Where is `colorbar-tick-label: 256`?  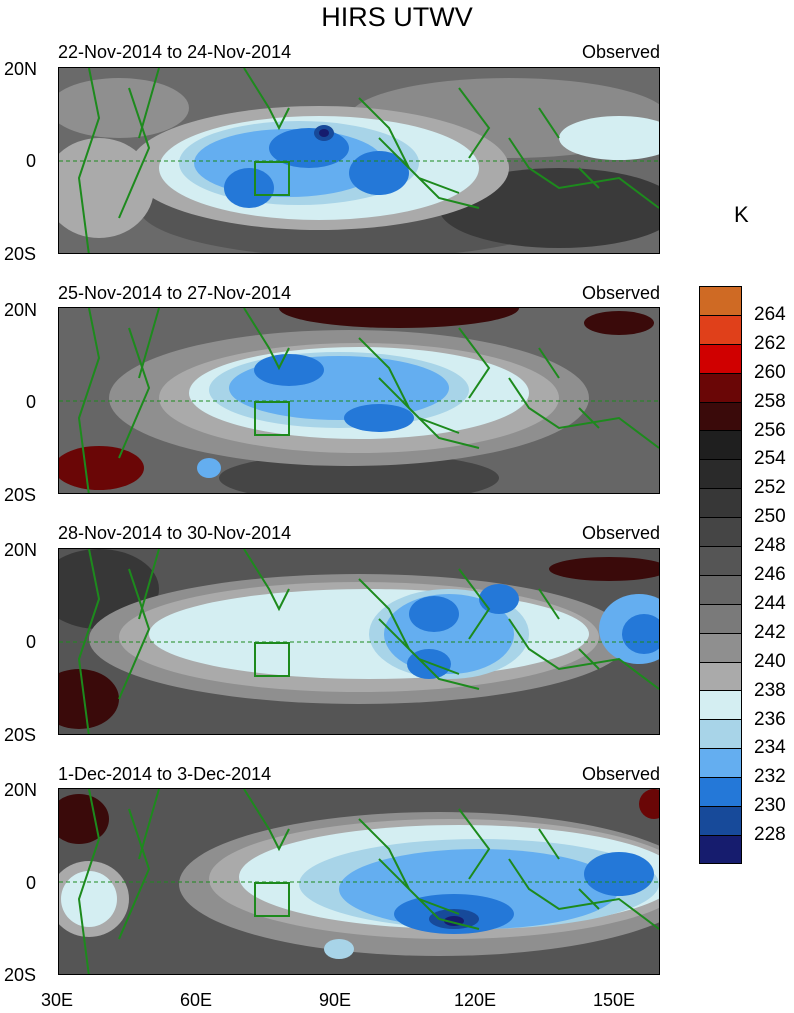
colorbar-tick-label: 256 is located at coordinates (770, 430).